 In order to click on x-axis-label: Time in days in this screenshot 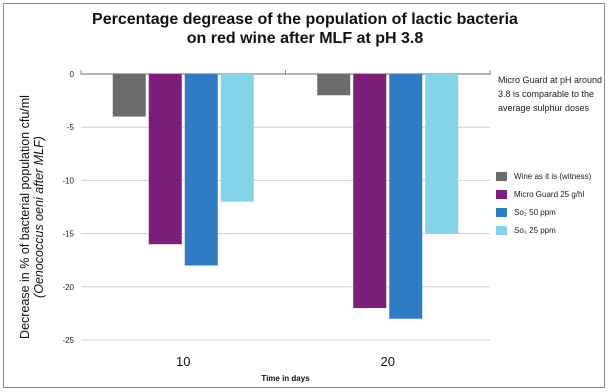, I will do `click(285, 378)`.